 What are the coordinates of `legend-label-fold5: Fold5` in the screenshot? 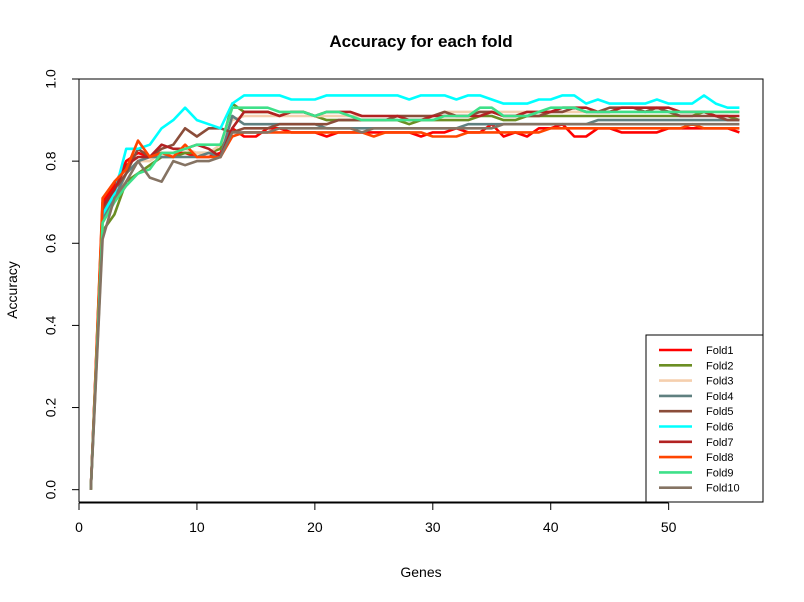 It's located at (720, 412).